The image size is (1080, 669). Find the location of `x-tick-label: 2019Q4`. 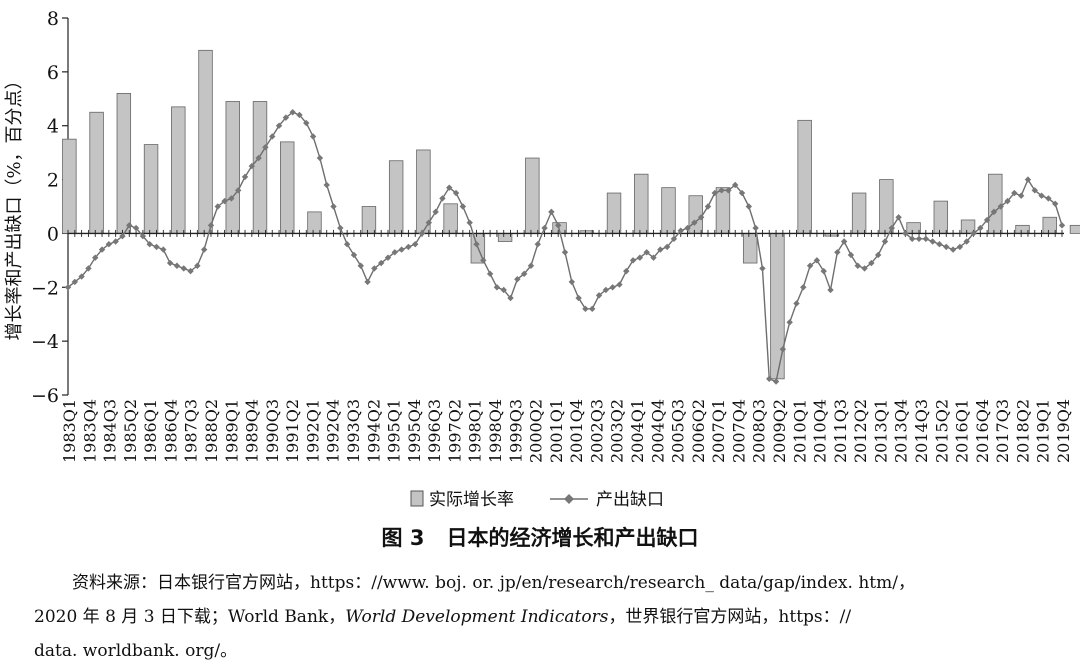

x-tick-label: 2019Q4 is located at coordinates (1063, 431).